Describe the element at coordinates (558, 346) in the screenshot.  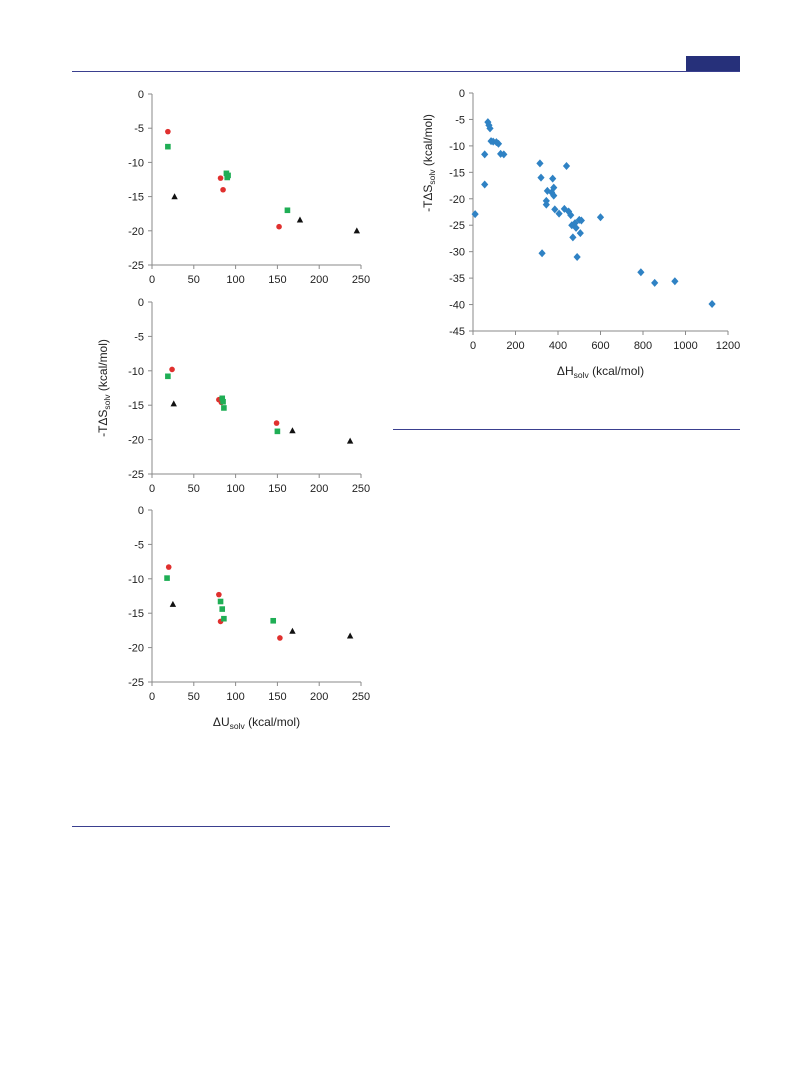
I see `x-tick-label: 400` at that location.